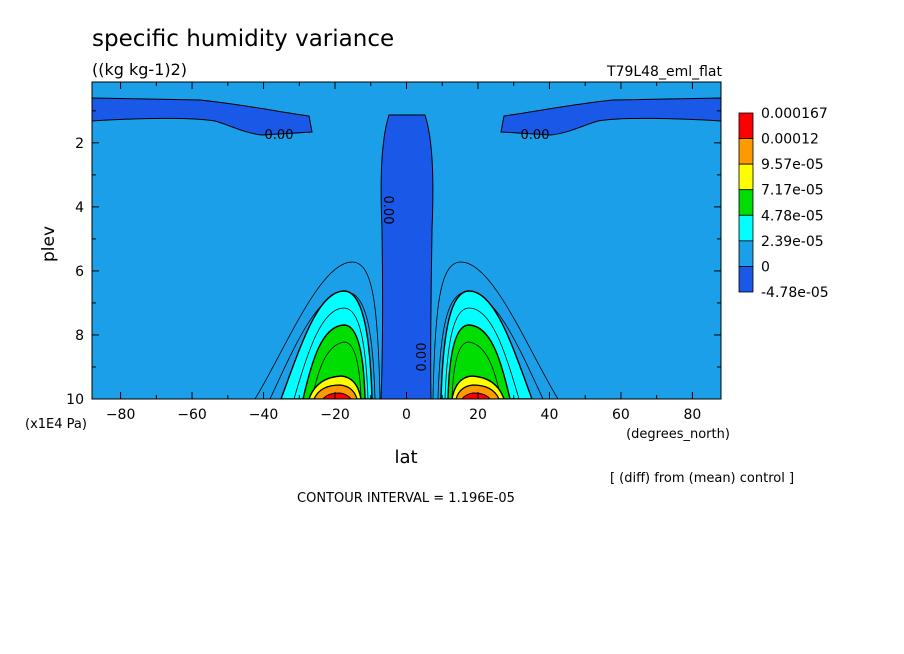  Describe the element at coordinates (79, 272) in the screenshot. I see `y-tick-label: 6` at that location.